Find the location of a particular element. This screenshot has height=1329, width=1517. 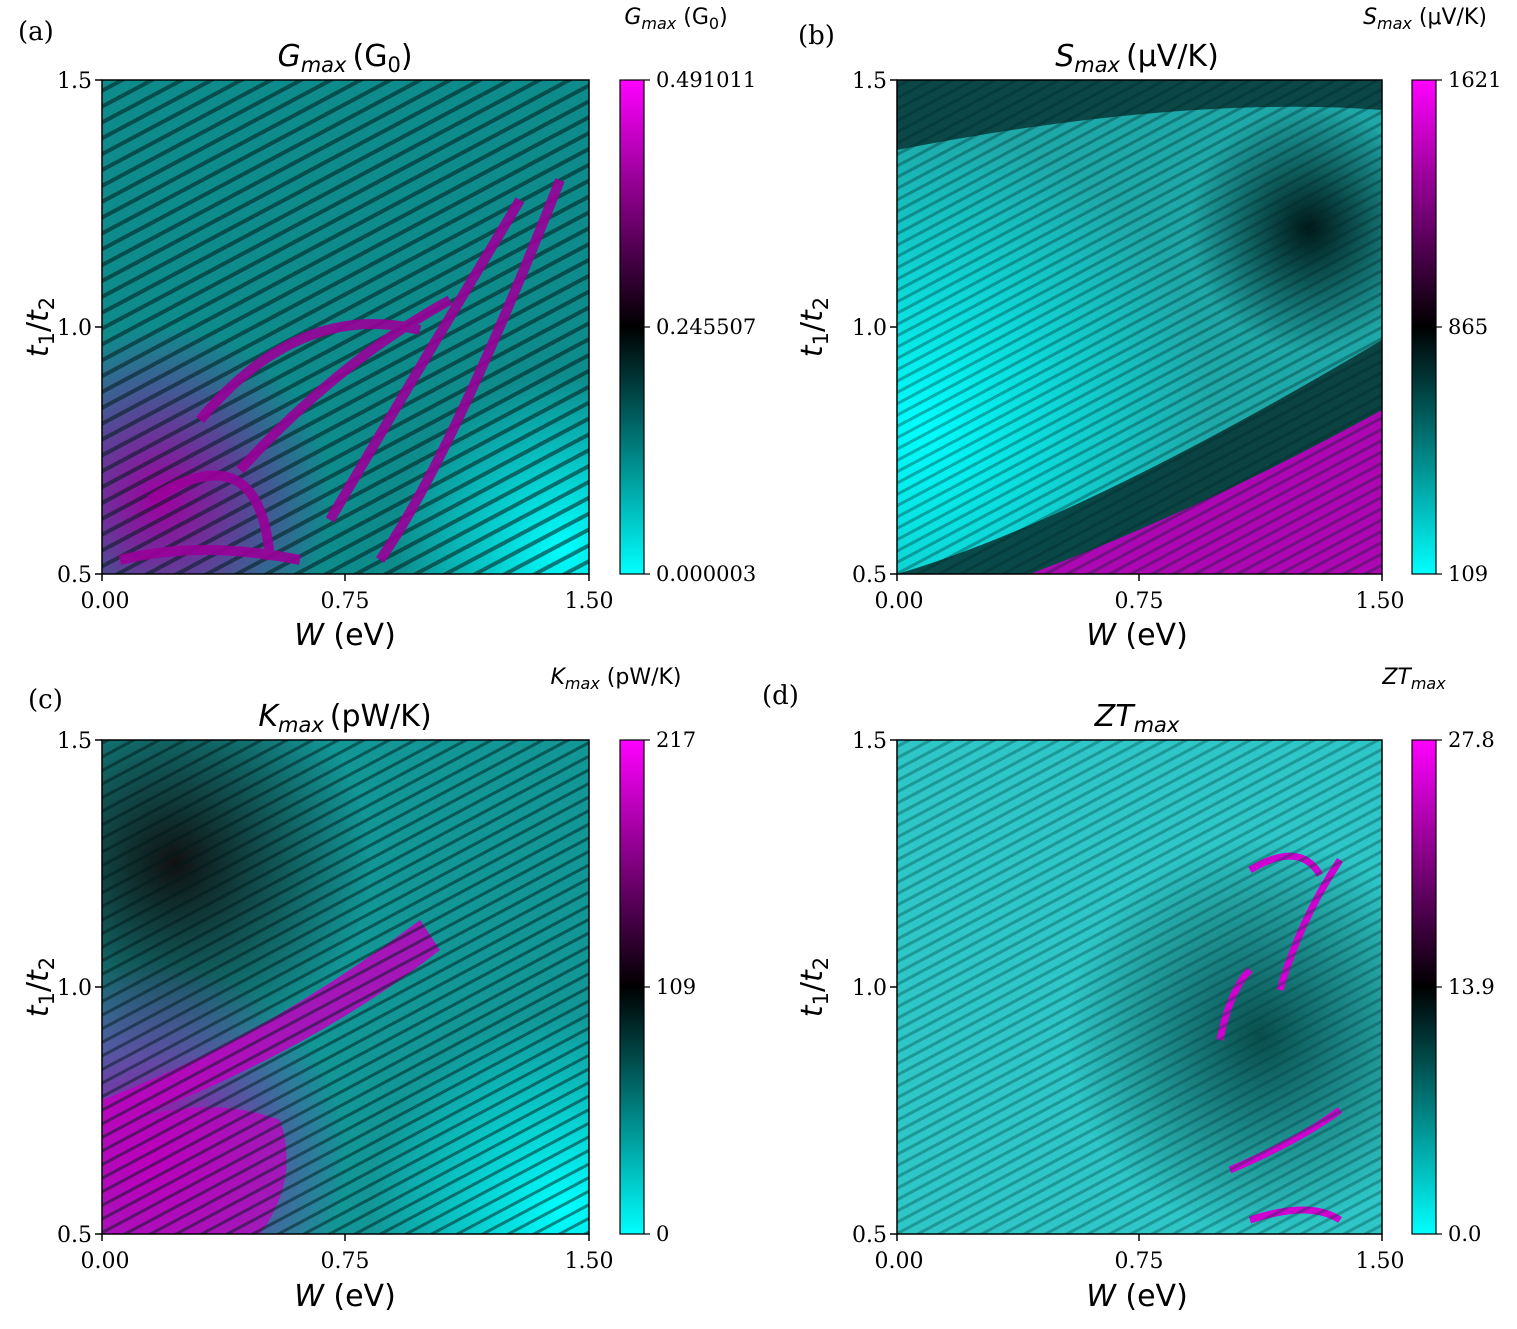

colorbar-tick-label: 0.0 is located at coordinates (1464, 1234).